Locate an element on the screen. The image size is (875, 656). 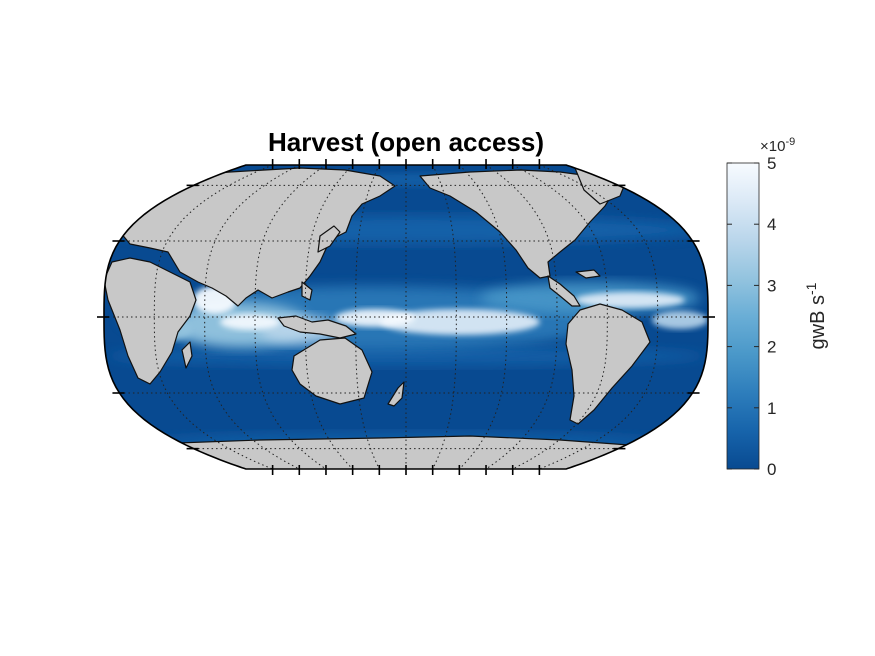
land-new-zealand is located at coordinates (396, 394).